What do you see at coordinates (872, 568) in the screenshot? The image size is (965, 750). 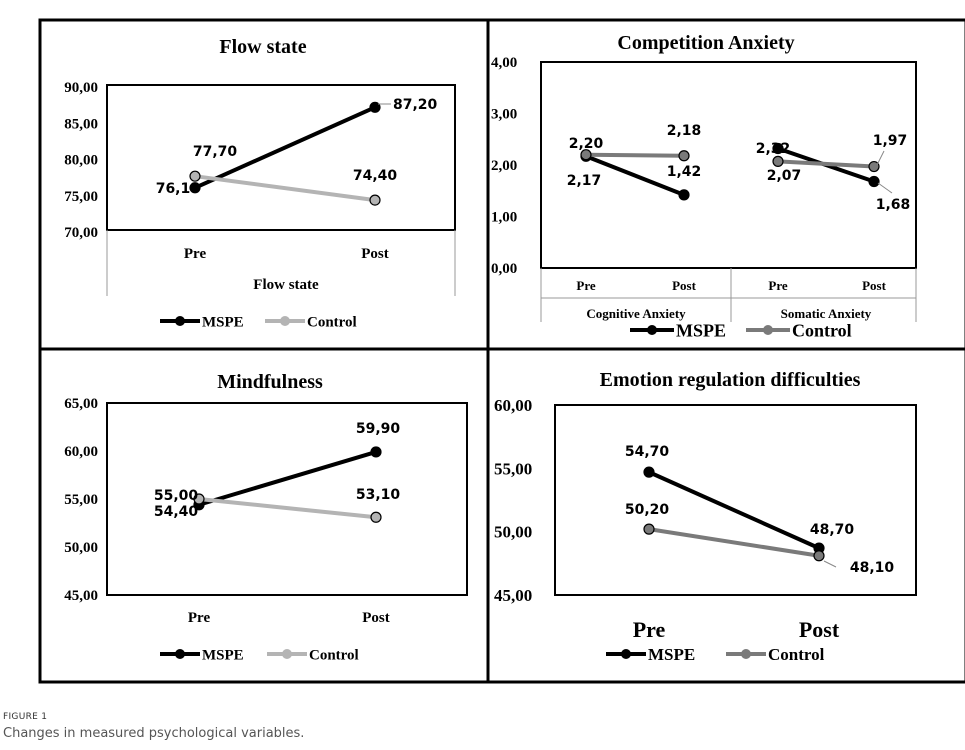 I see `data-label-emotion: 48,10` at bounding box center [872, 568].